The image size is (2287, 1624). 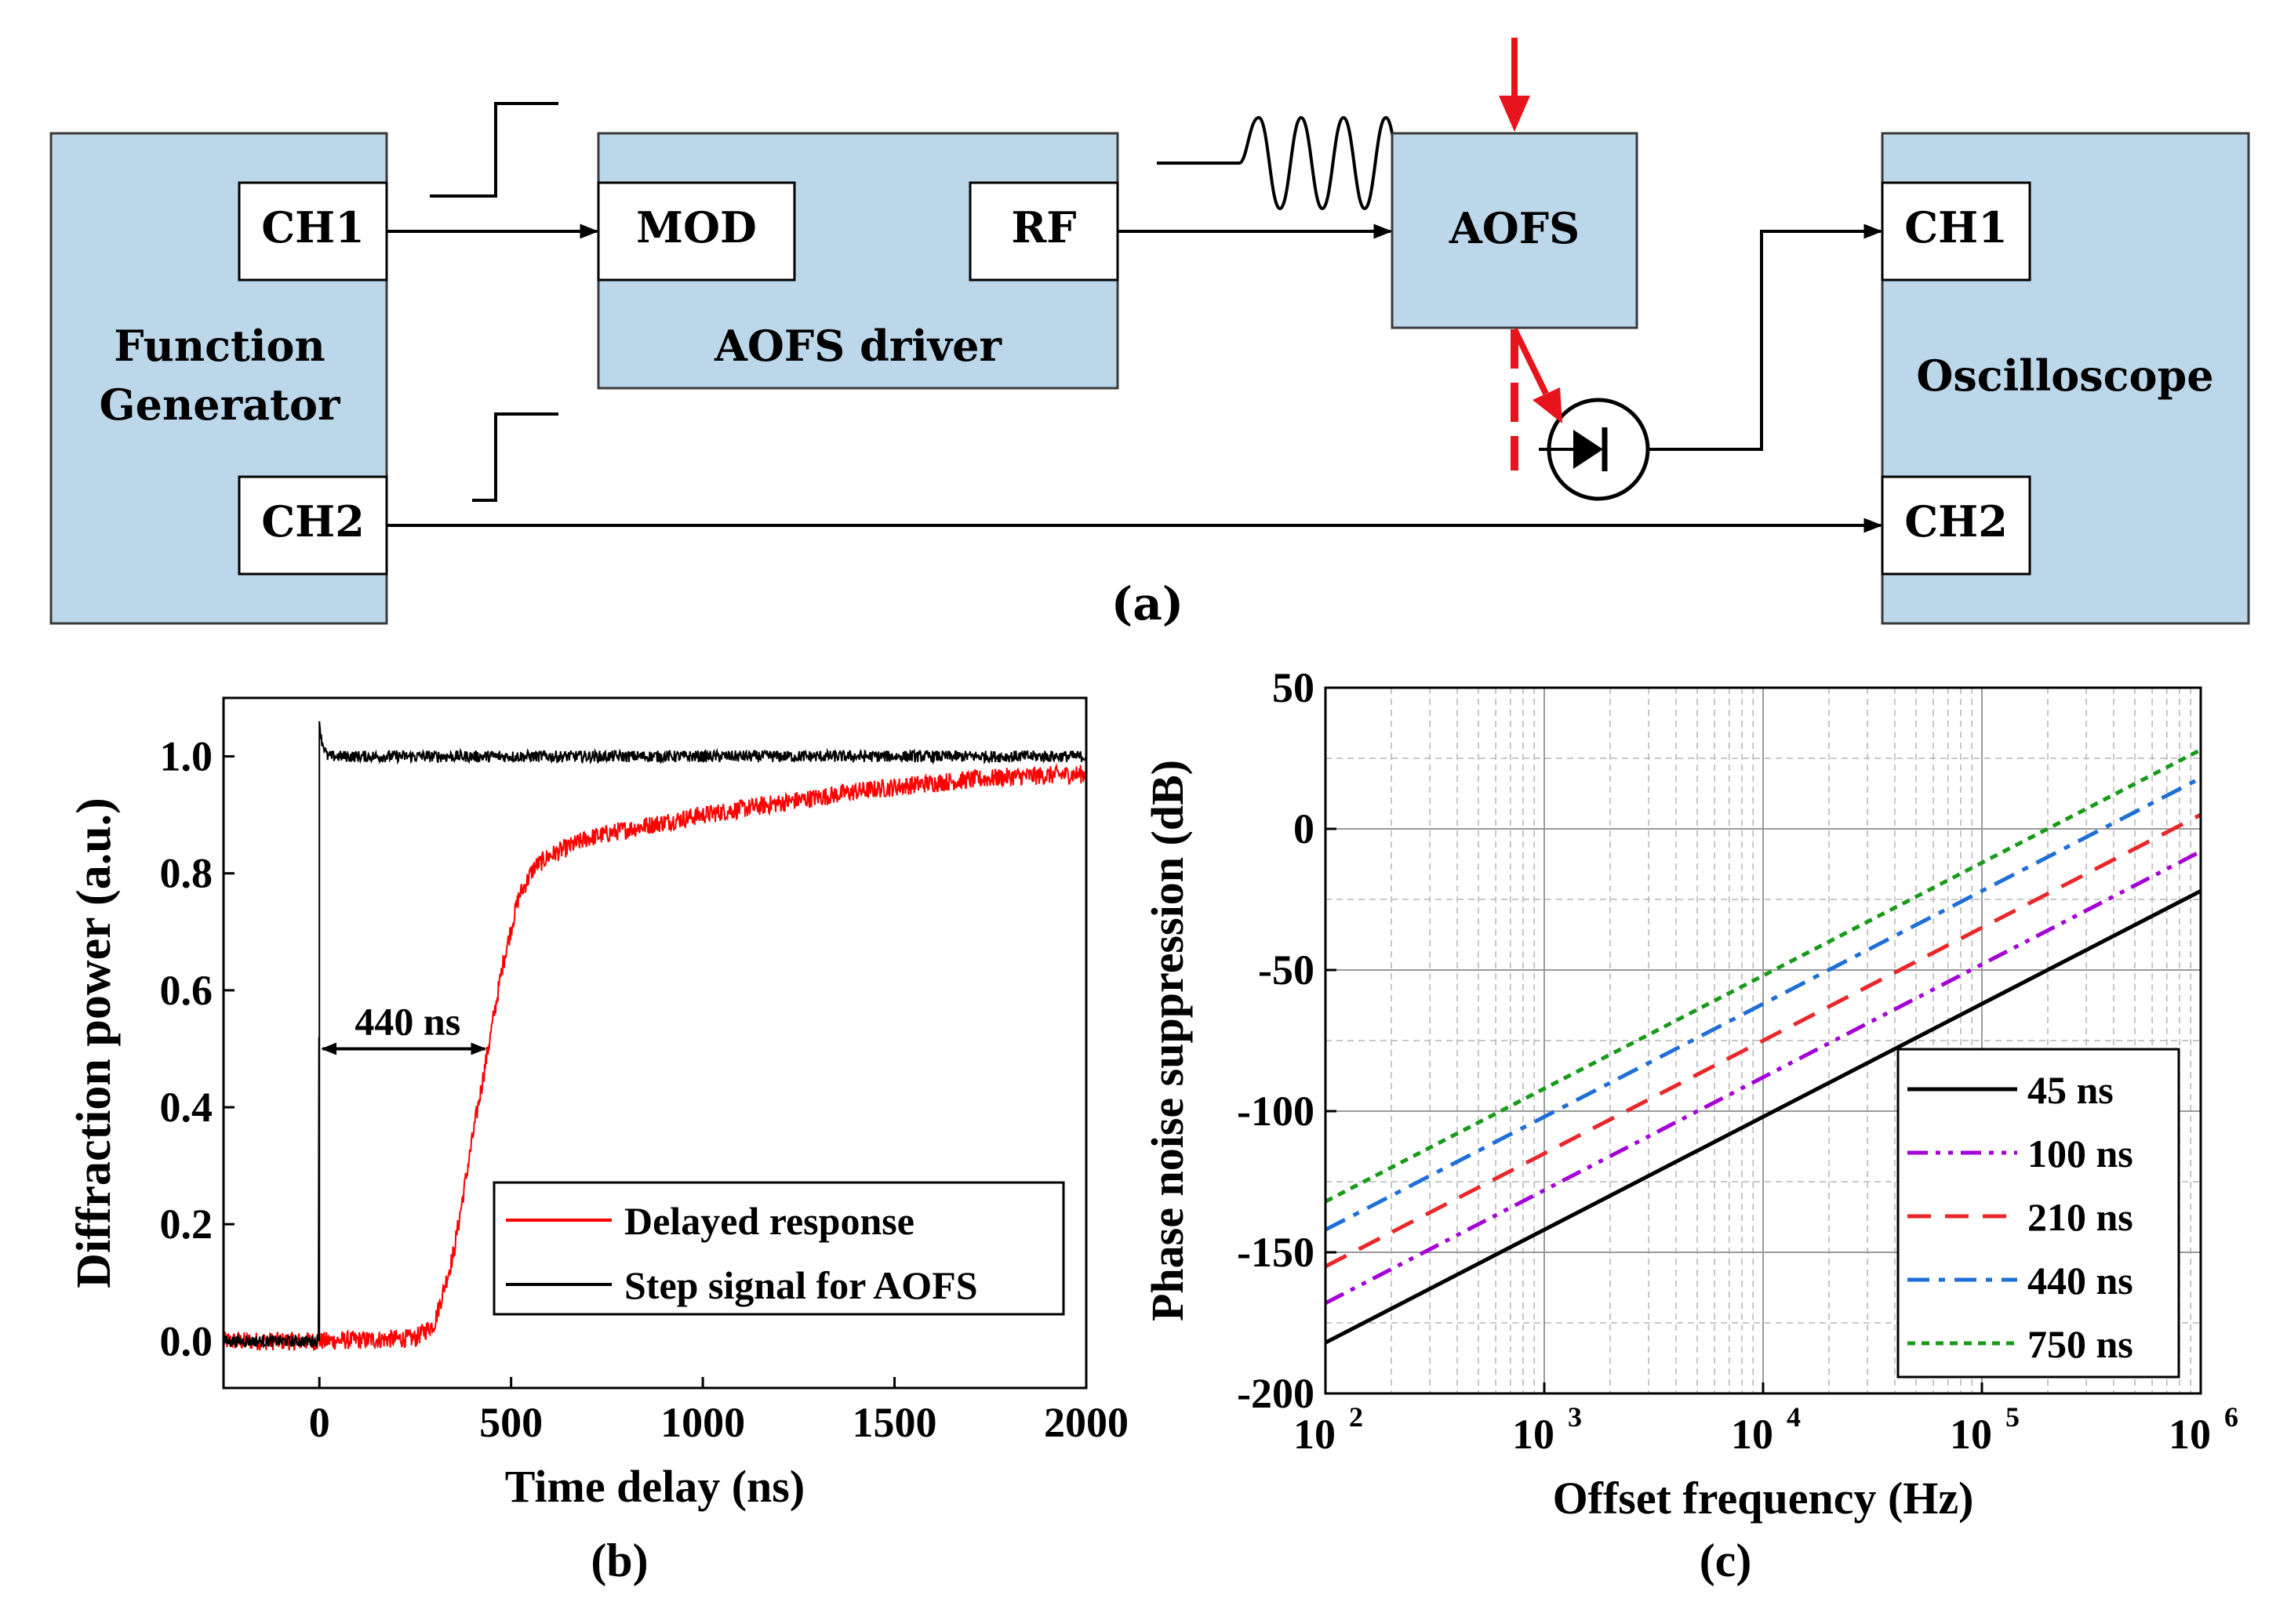 I want to click on fg-ch1-port, so click(x=313, y=232).